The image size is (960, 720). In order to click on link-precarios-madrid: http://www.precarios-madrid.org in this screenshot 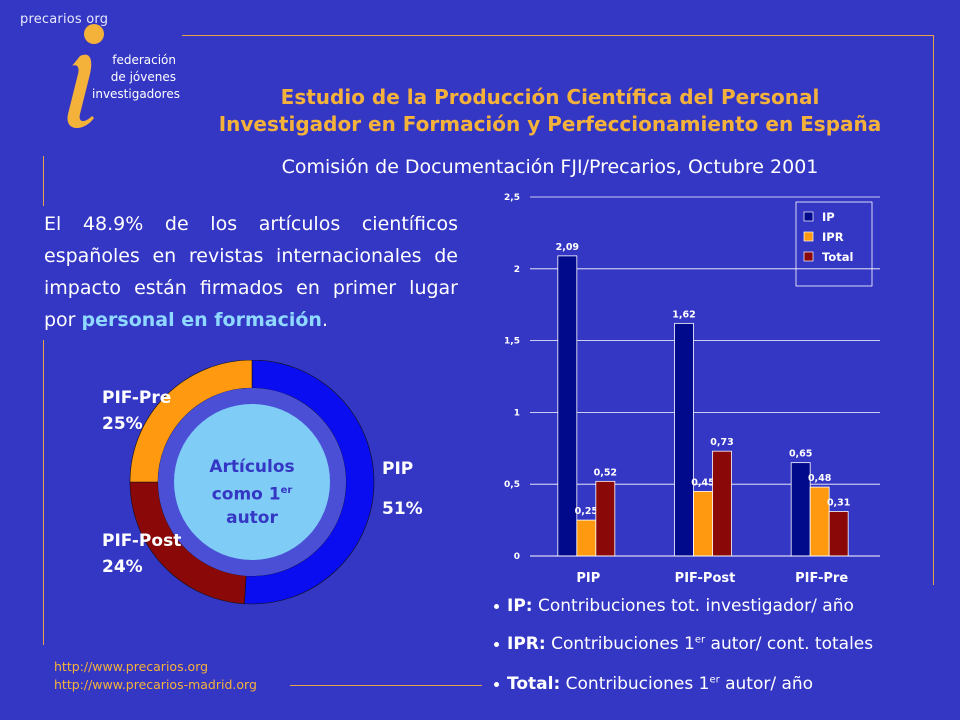, I will do `click(155, 684)`.